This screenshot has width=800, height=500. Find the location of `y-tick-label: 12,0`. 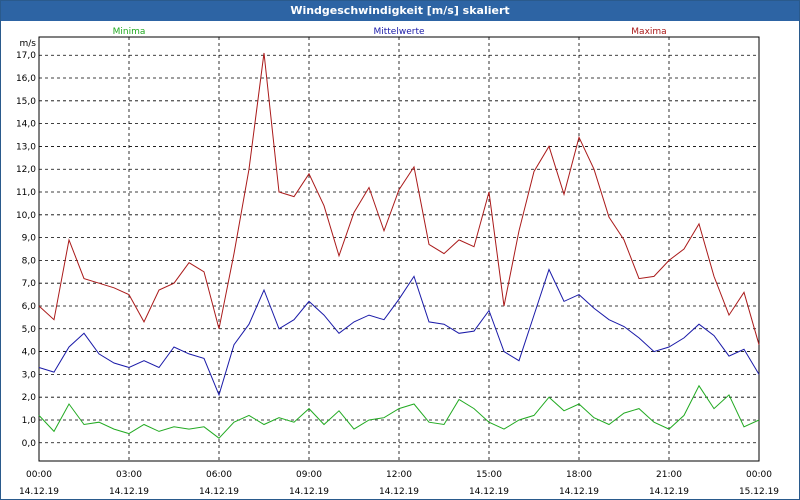

y-tick-label: 12,0 is located at coordinates (26, 170).